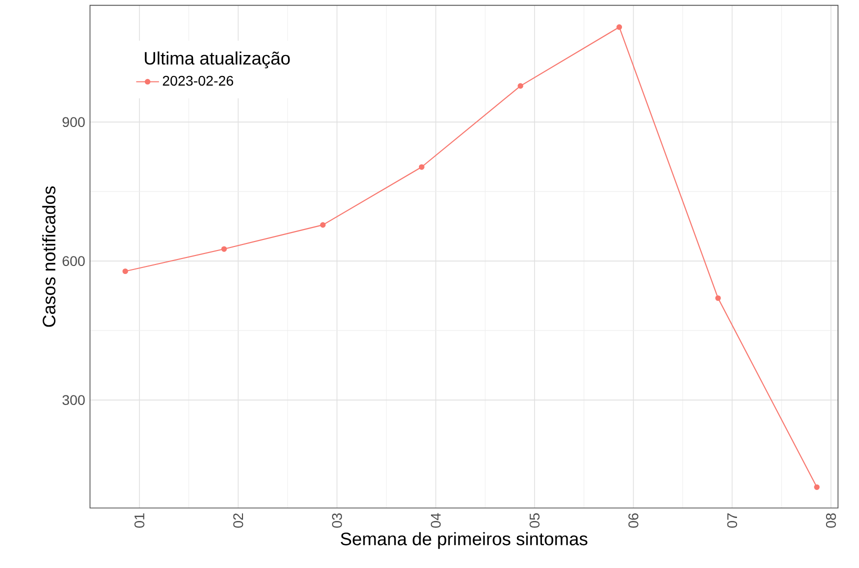 The image size is (859, 568). What do you see at coordinates (831, 520) in the screenshot?
I see `x-tick-label: 08` at bounding box center [831, 520].